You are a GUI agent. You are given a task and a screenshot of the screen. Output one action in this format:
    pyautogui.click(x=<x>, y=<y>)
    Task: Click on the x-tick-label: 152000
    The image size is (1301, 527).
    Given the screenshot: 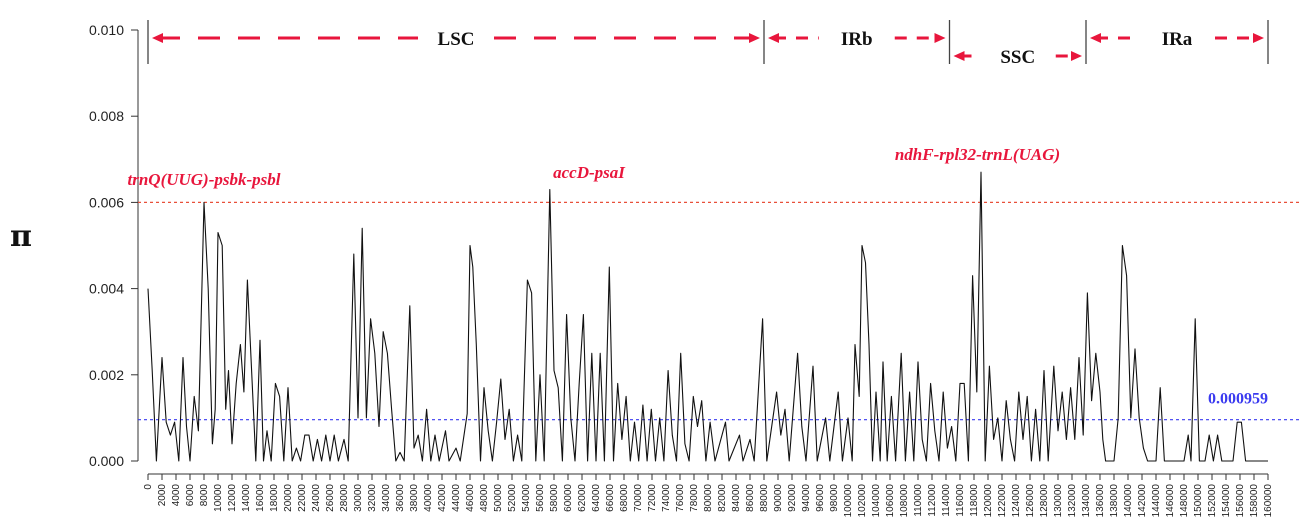 What is the action you would take?
    pyautogui.click(x=1212, y=501)
    